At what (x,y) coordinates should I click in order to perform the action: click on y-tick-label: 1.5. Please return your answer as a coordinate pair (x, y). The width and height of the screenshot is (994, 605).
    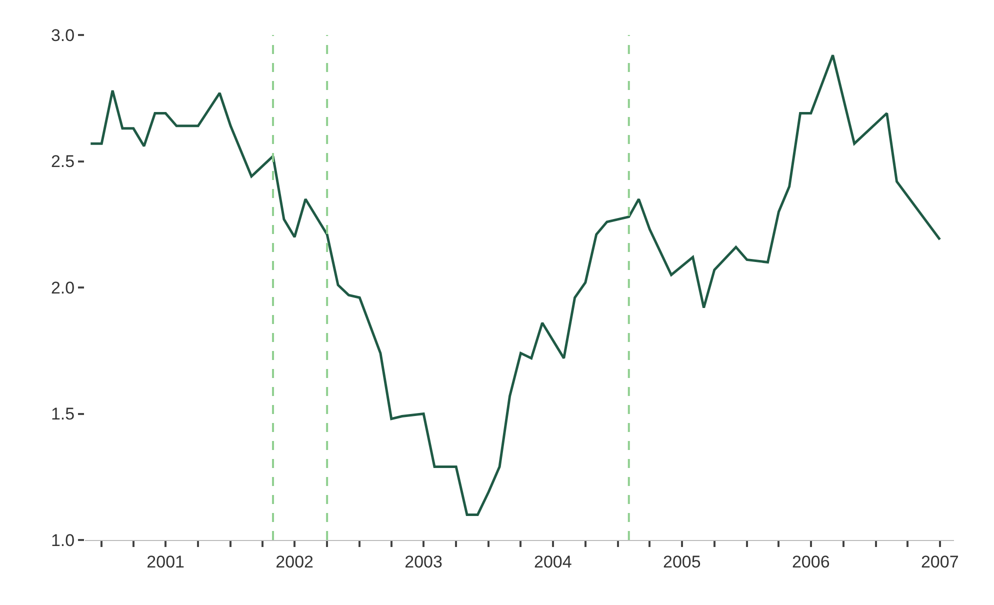
    Looking at the image, I should click on (62, 414).